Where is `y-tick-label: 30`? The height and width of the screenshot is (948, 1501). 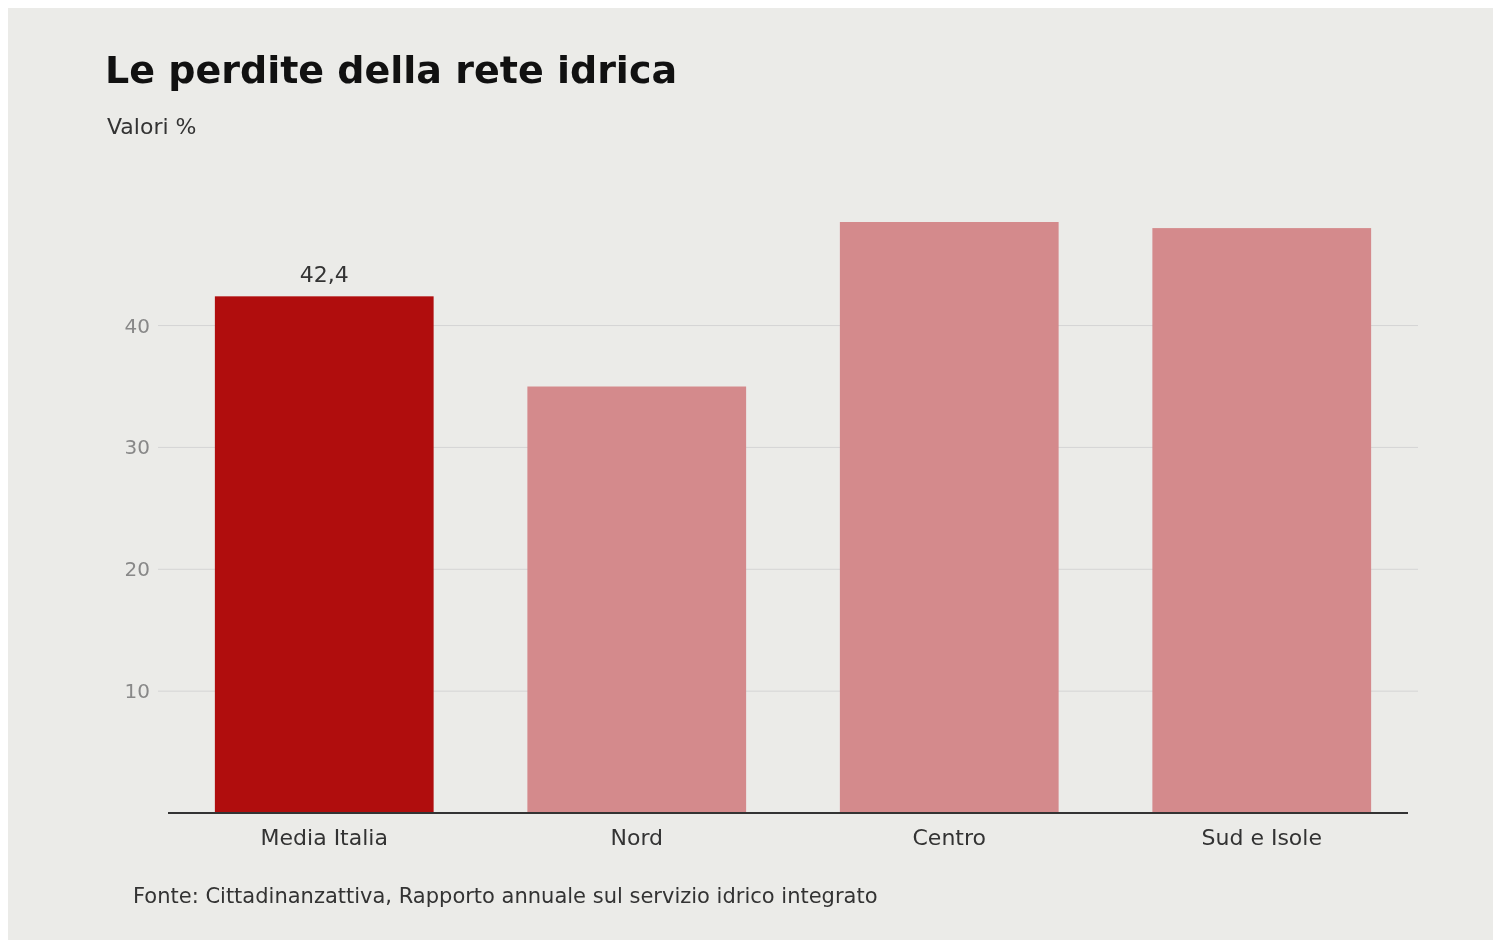 y-tick-label: 30 is located at coordinates (137, 447).